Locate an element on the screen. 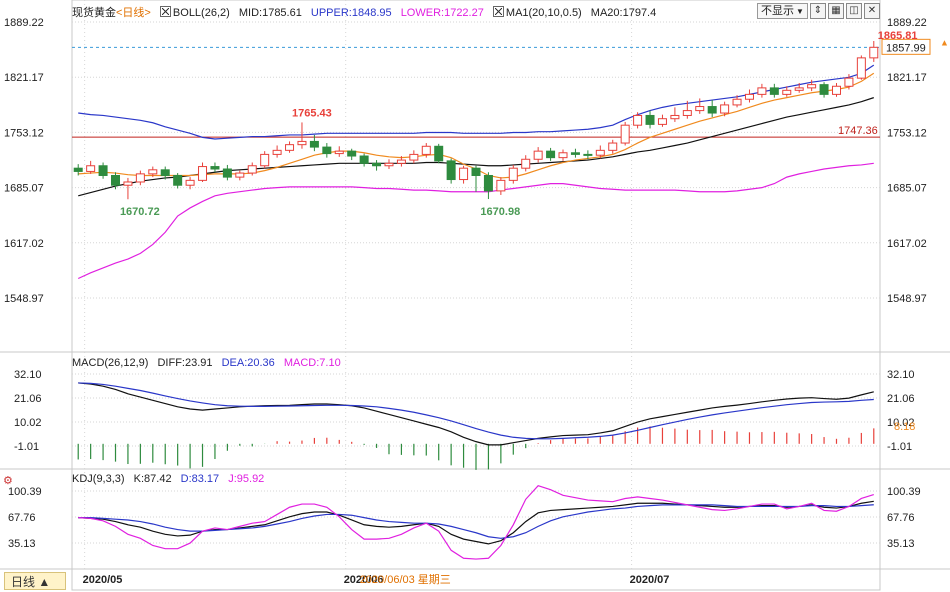 This screenshot has width=950, height=592. boll-label: BOLL(26,2) is located at coordinates (194, 12).